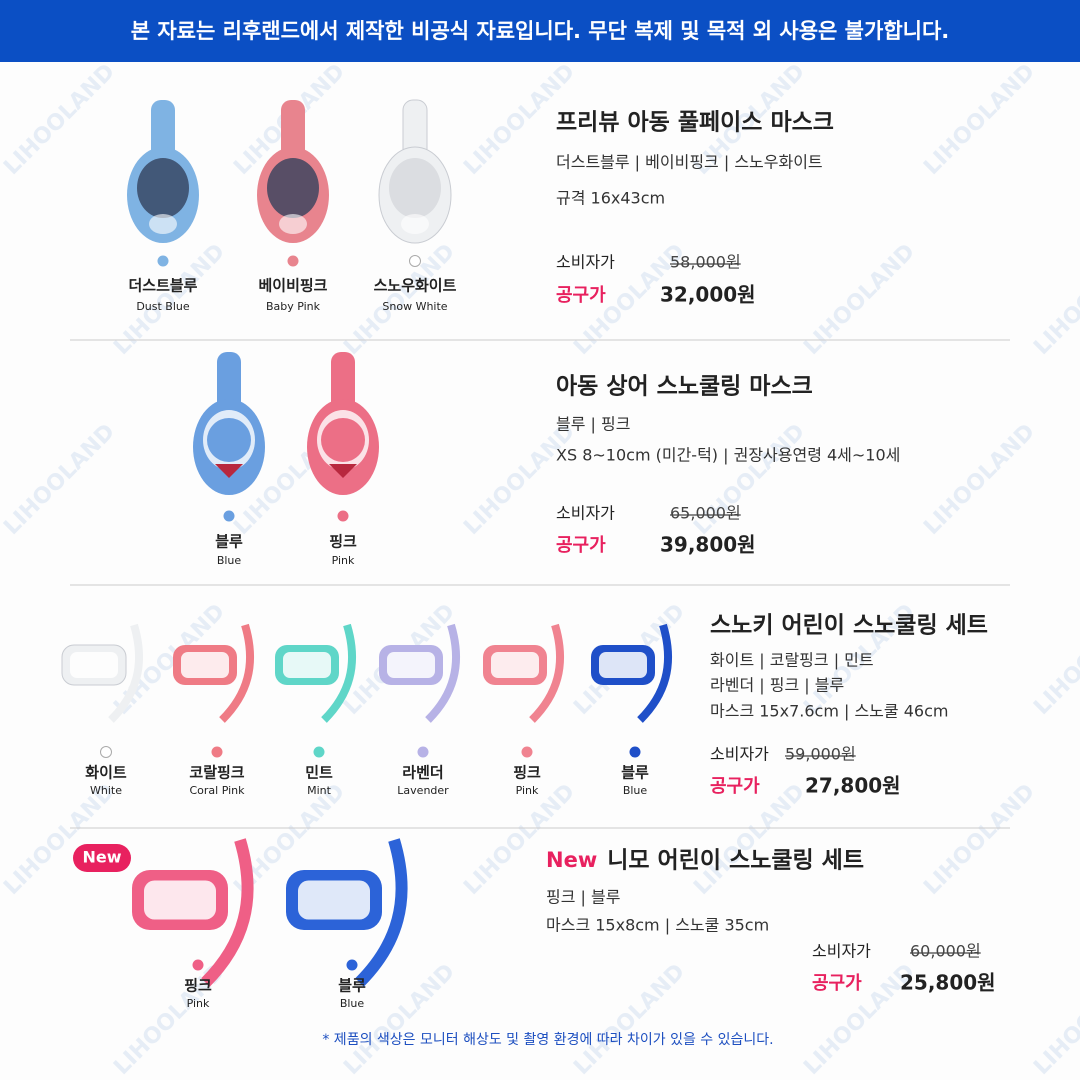  What do you see at coordinates (708, 295) in the screenshot?
I see `group-price: 32,000원` at bounding box center [708, 295].